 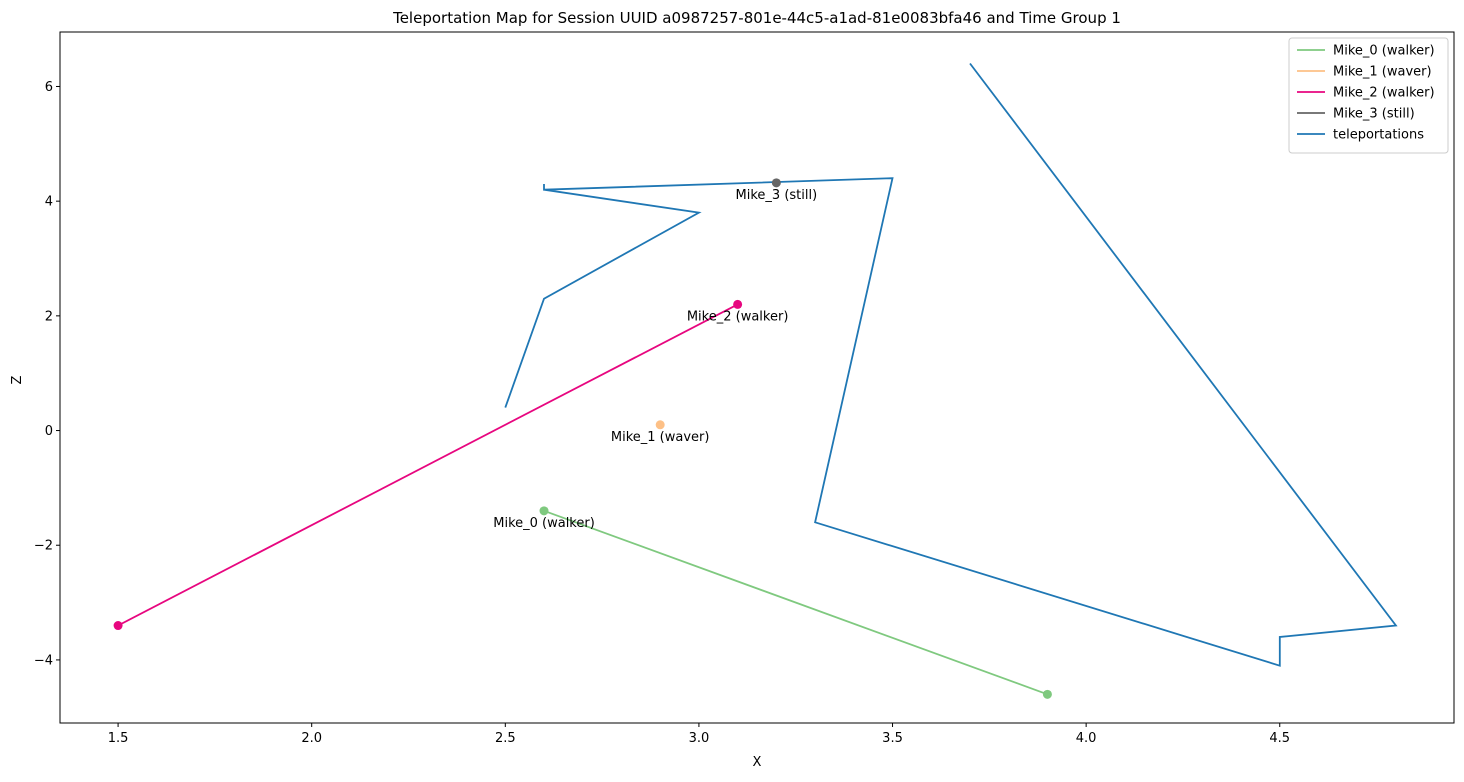 What do you see at coordinates (1374, 114) in the screenshot?
I see `legend-entry-label: Mike_3 (still)` at bounding box center [1374, 114].